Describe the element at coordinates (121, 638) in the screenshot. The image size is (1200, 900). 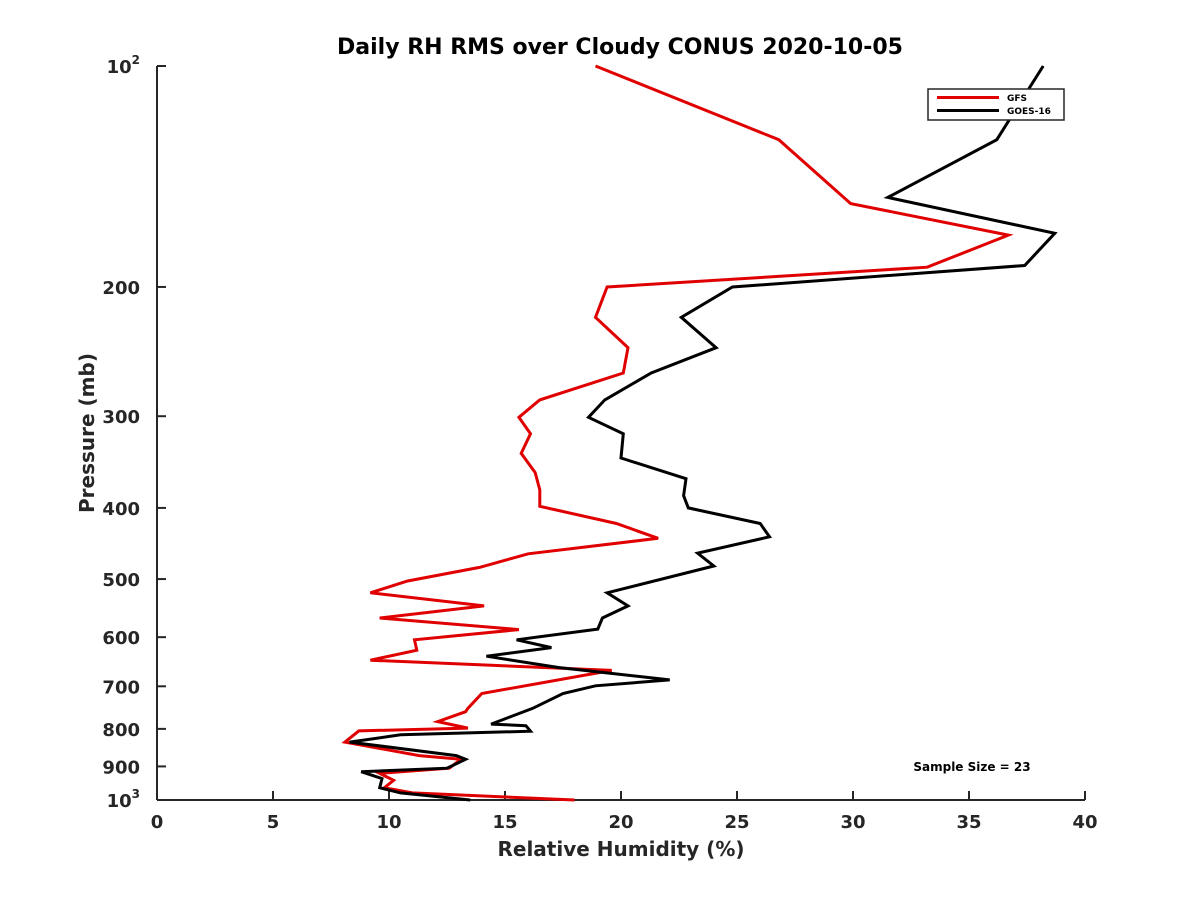
I see `y-tick-label: 600` at that location.